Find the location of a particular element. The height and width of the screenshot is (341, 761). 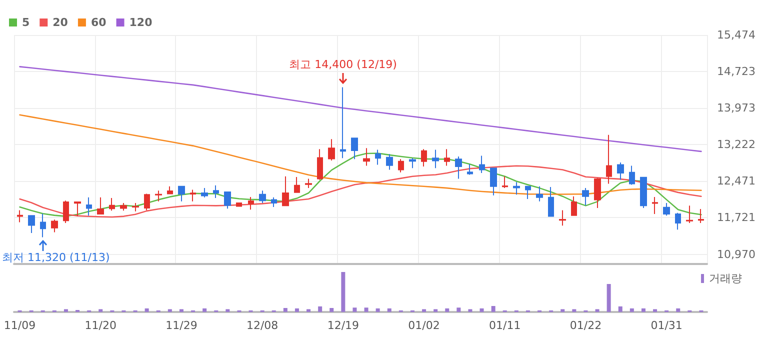

legend-label: 5 is located at coordinates (26, 22).